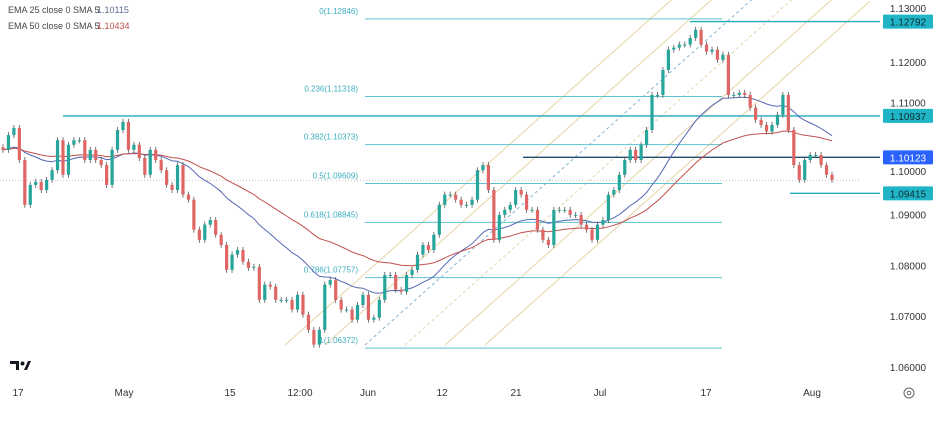  Describe the element at coordinates (124, 393) in the screenshot. I see `x-tick-label: May` at that location.